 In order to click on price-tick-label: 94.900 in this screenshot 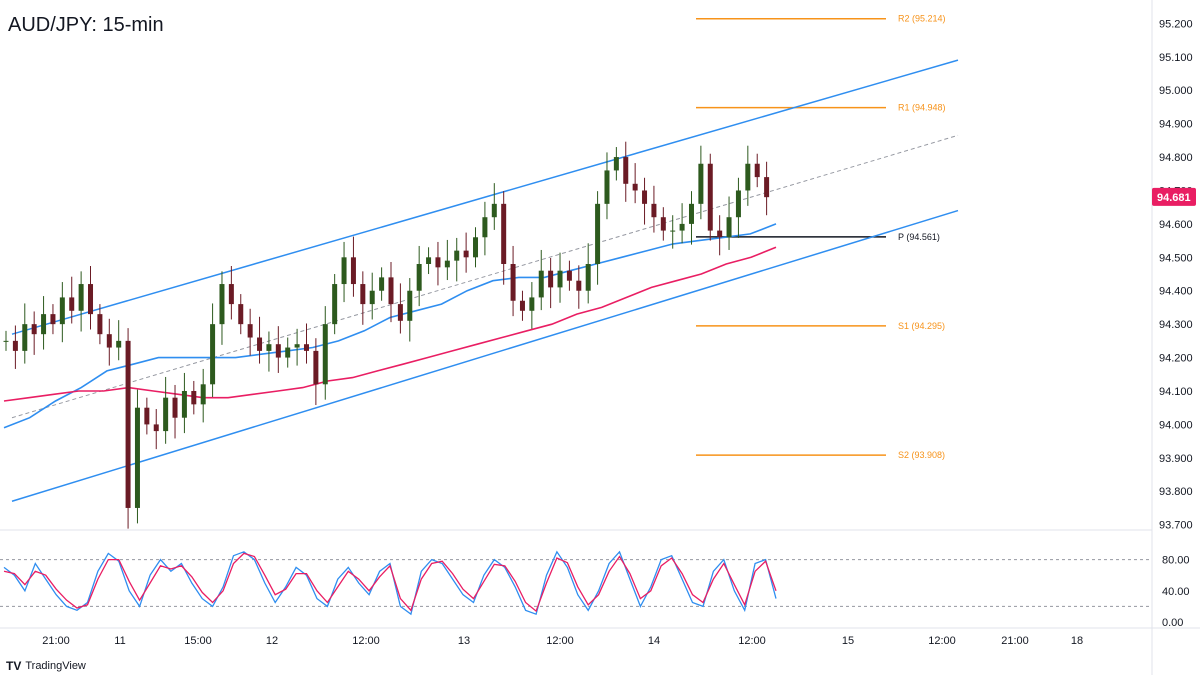, I will do `click(1176, 125)`.